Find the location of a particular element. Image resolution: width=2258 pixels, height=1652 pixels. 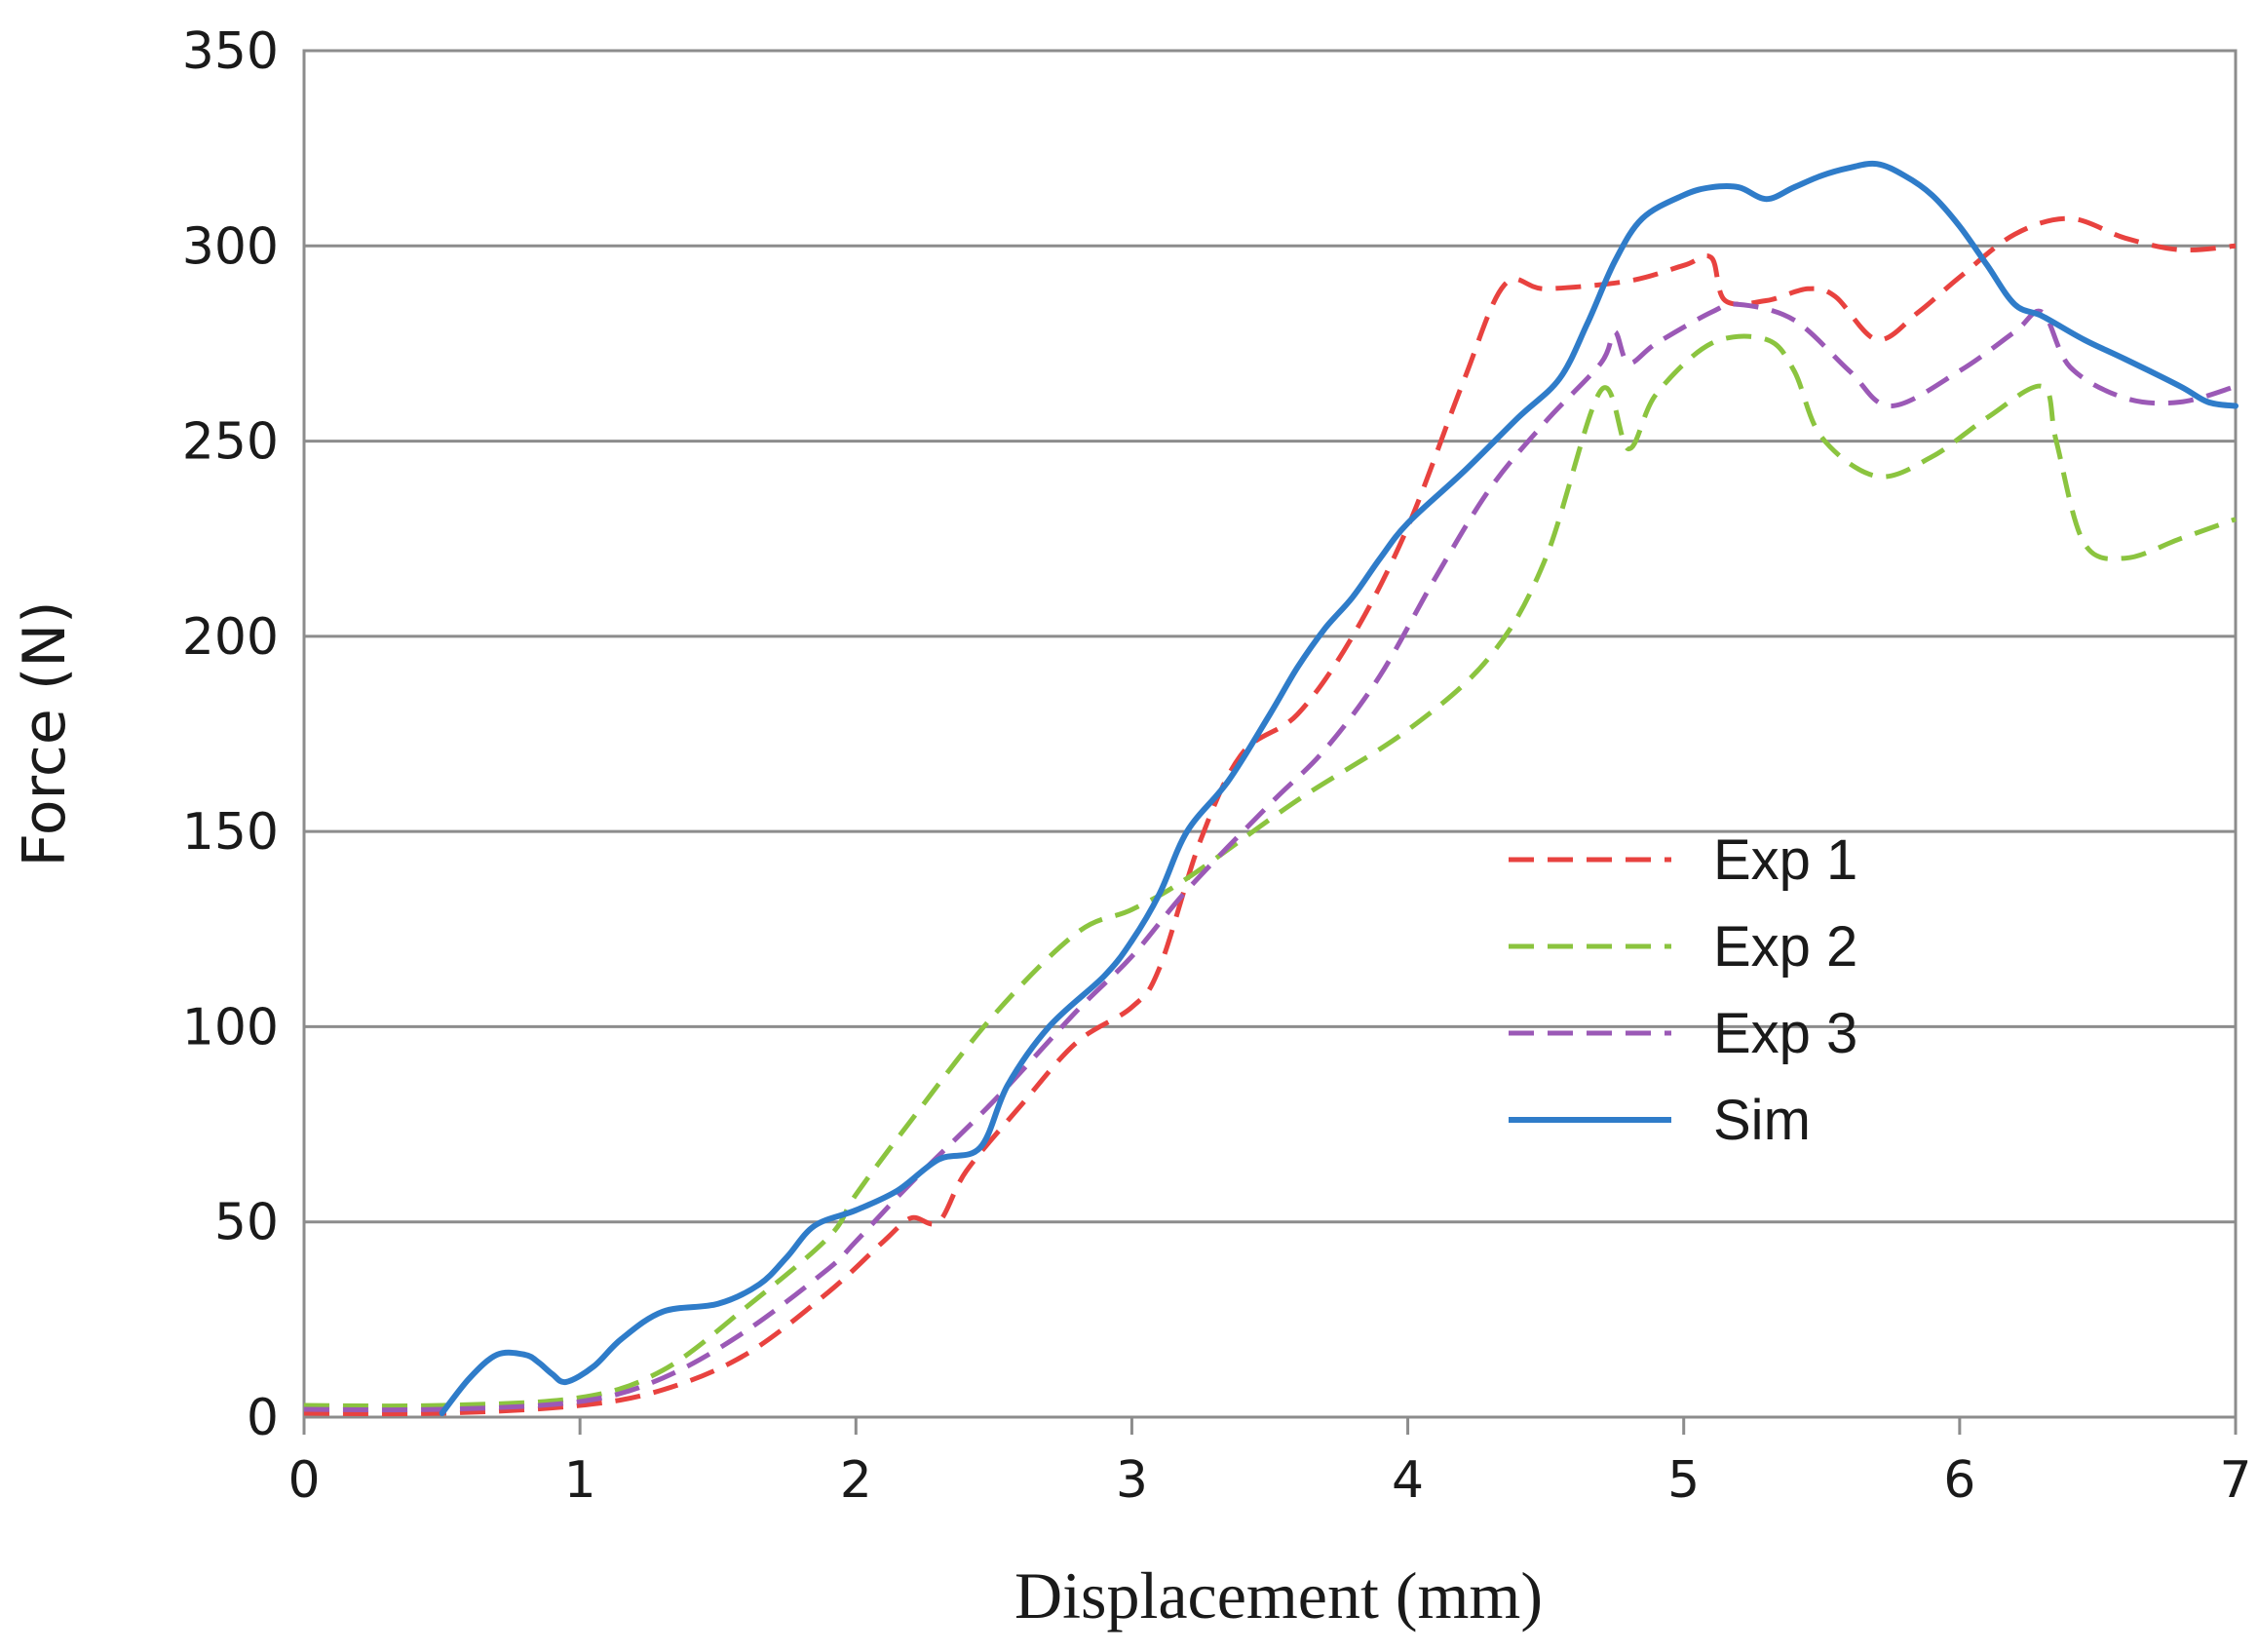

legend-label-exp-3: Exp 3 is located at coordinates (1785, 1033).